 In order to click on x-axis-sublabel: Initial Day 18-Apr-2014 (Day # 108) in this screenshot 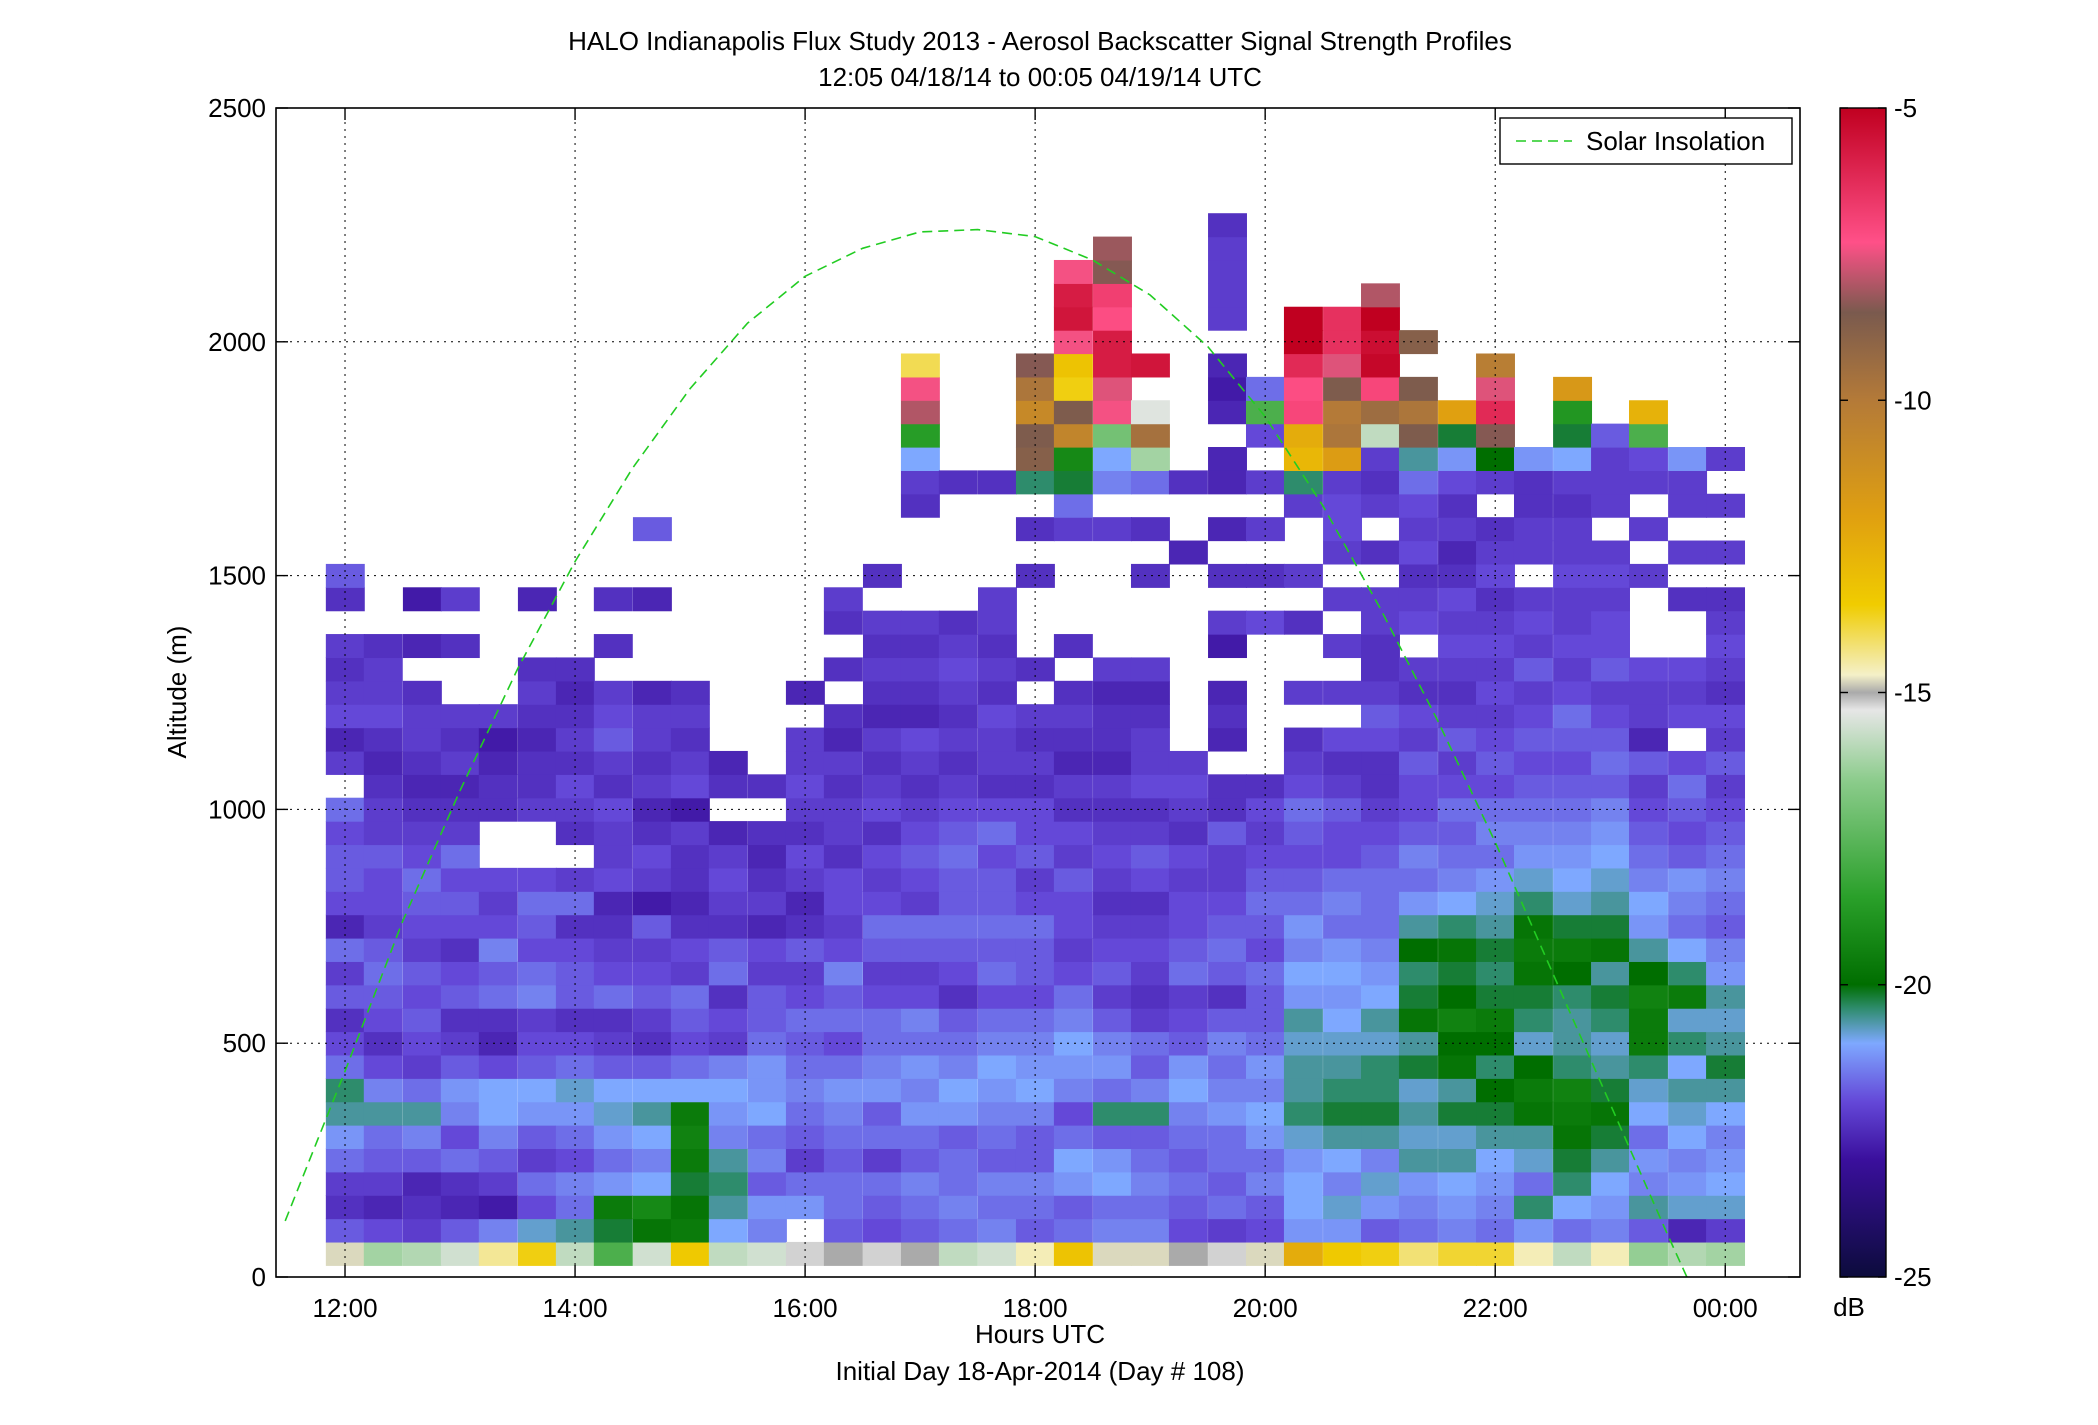, I will do `click(1040, 1371)`.